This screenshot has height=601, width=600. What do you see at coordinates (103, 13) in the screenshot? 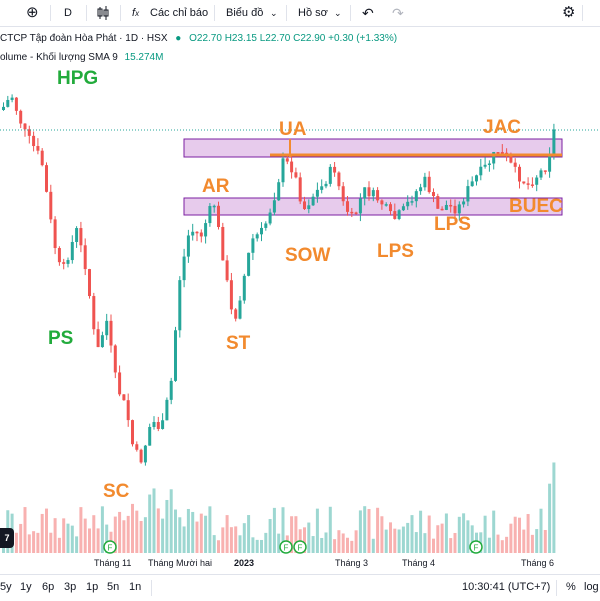
I see `candles-icon` at bounding box center [103, 13].